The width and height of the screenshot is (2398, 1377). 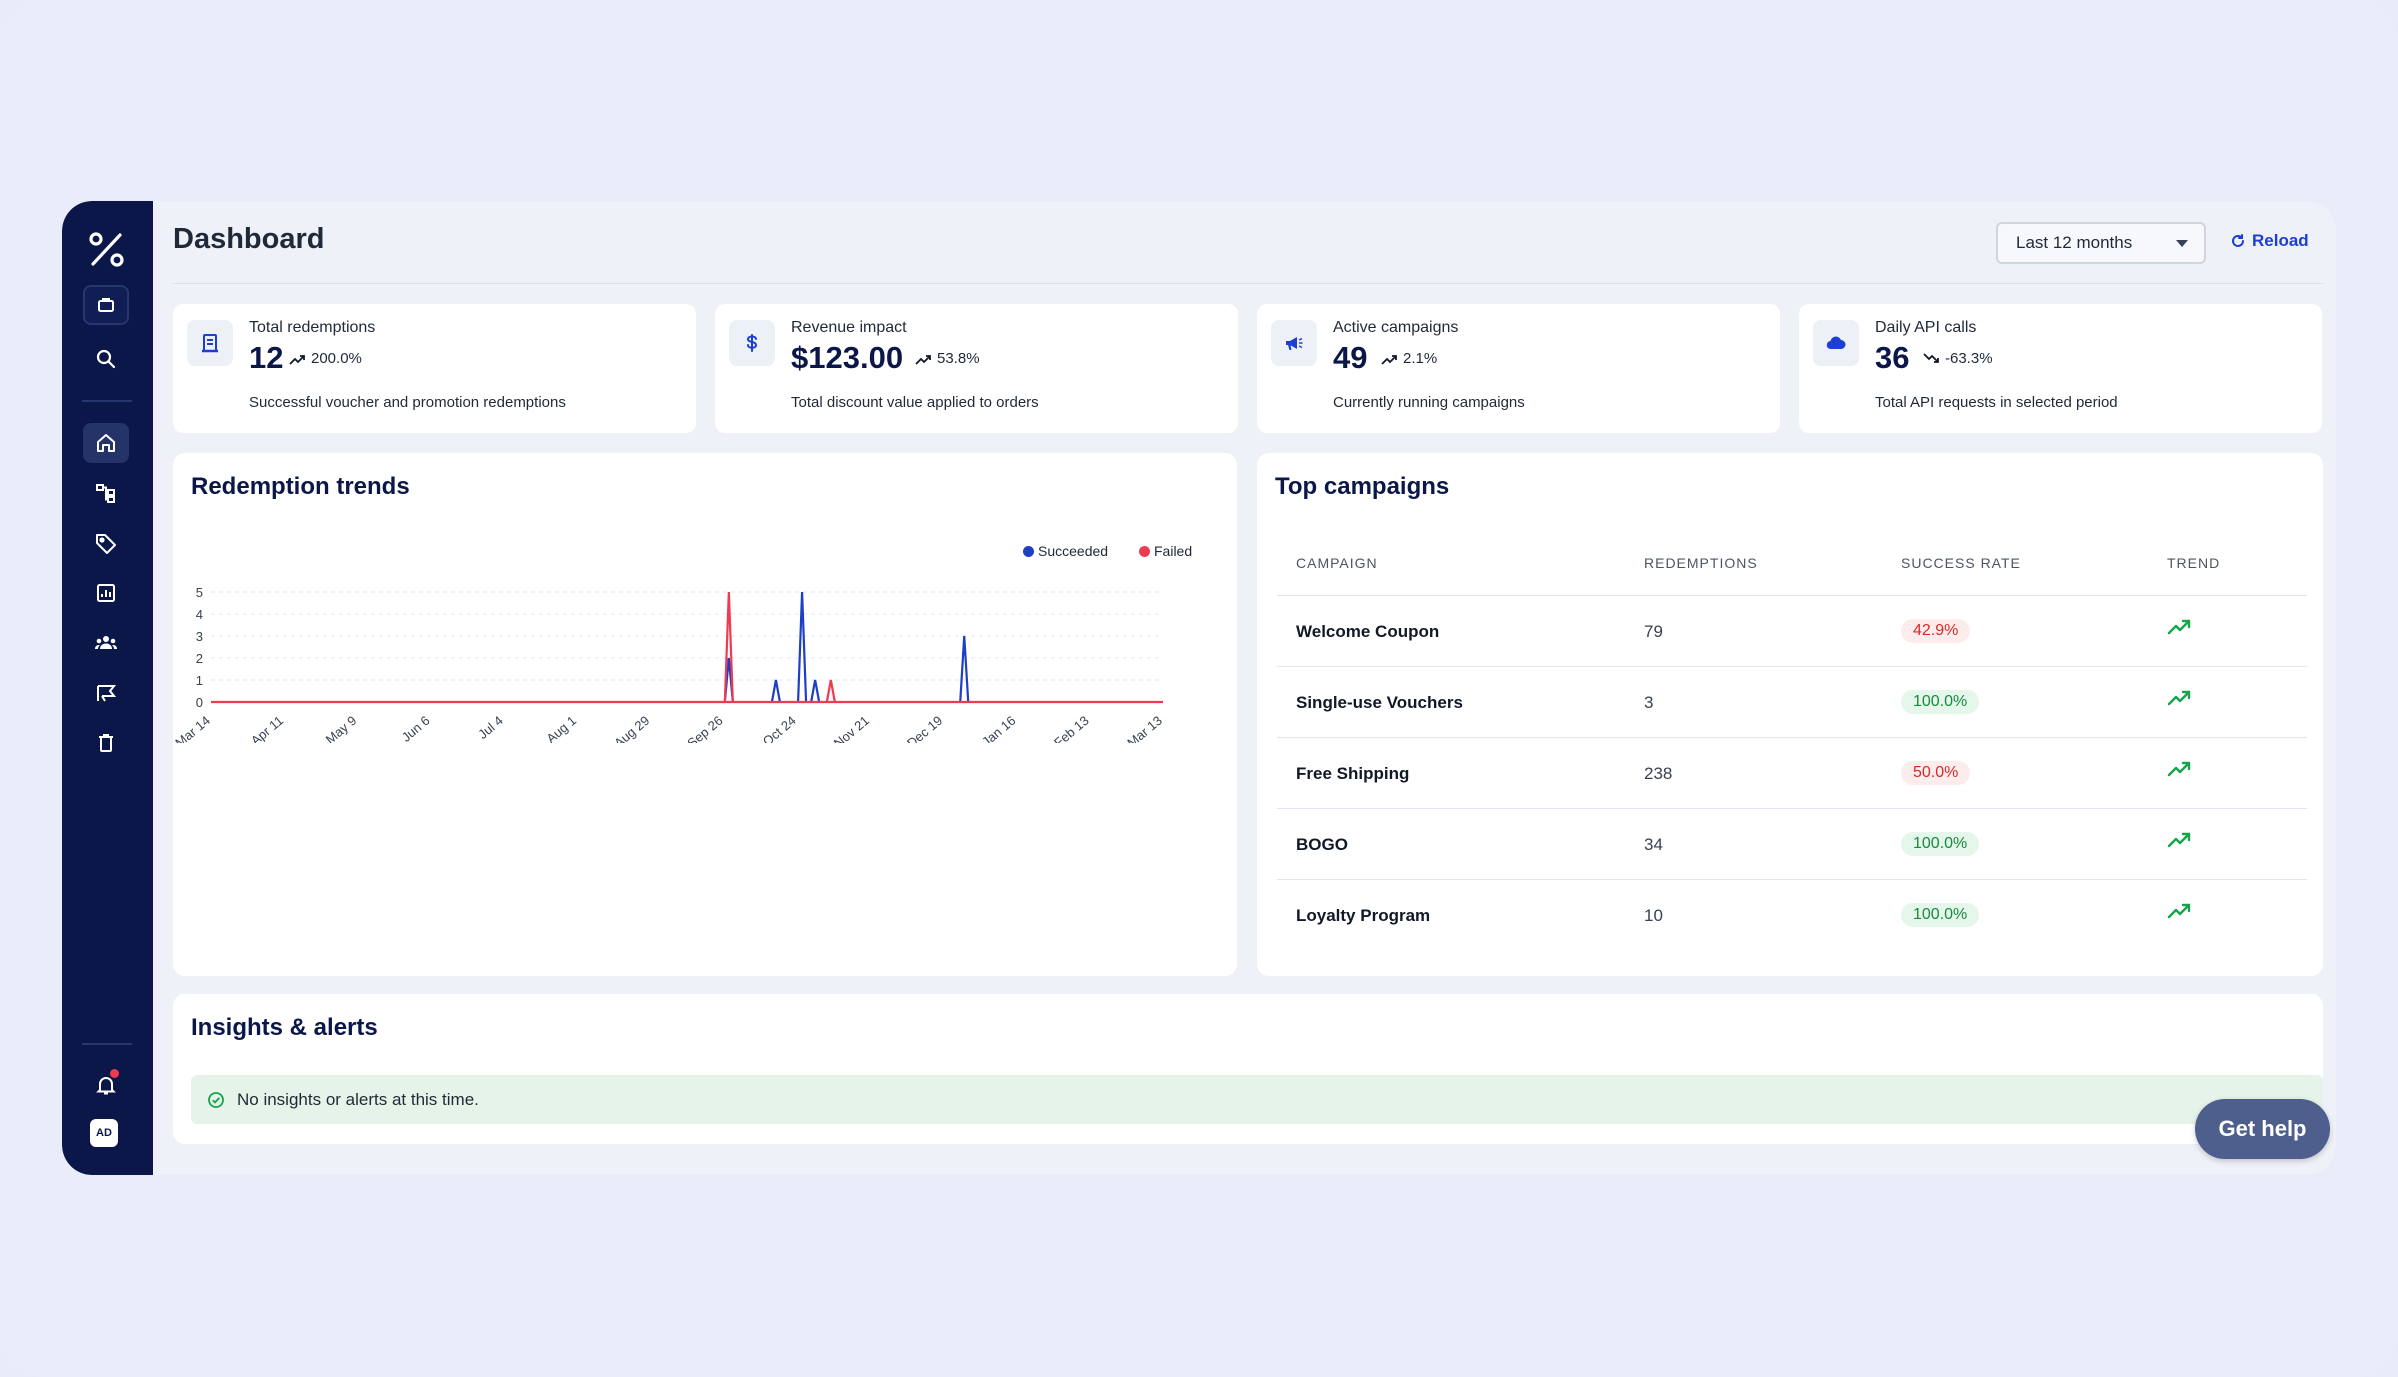 I want to click on legend-dot, so click(x=1144, y=551).